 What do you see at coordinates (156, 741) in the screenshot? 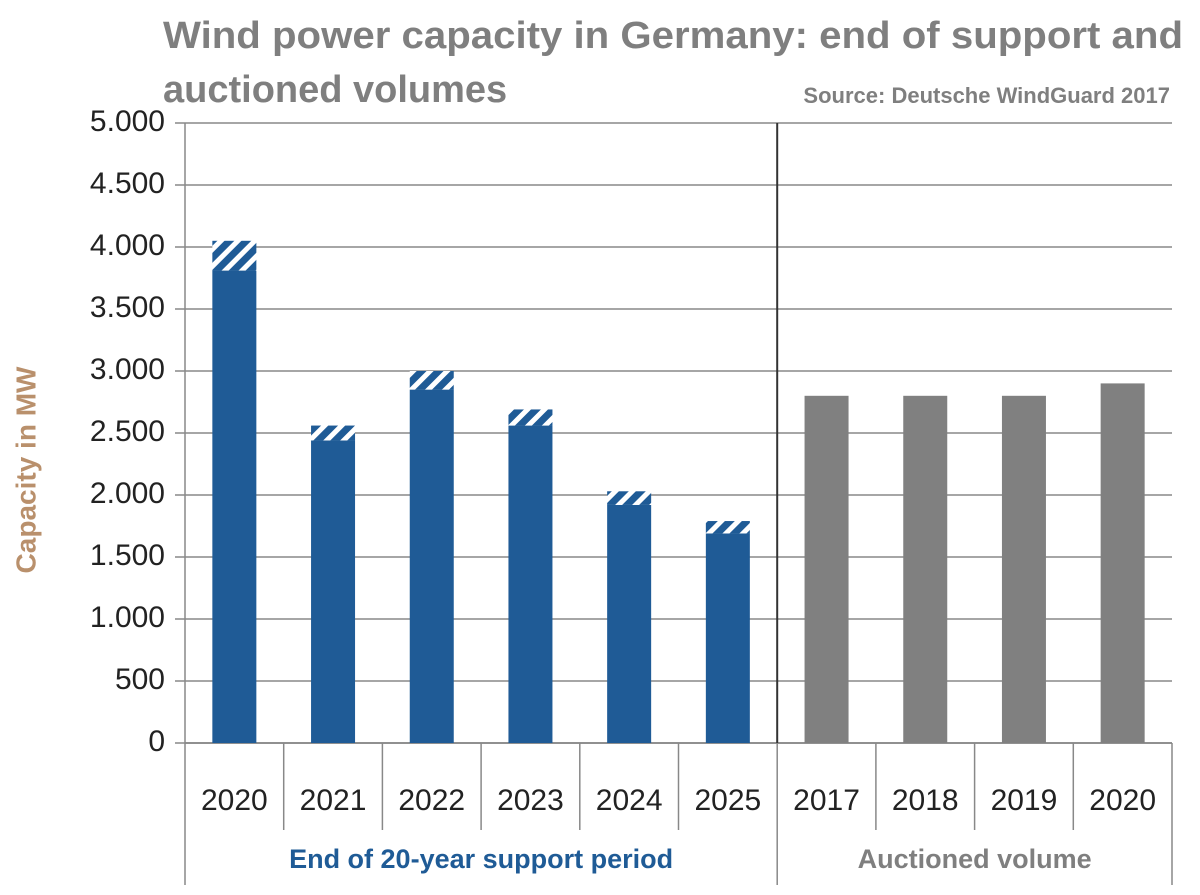
I see `y-tick-label: 0` at bounding box center [156, 741].